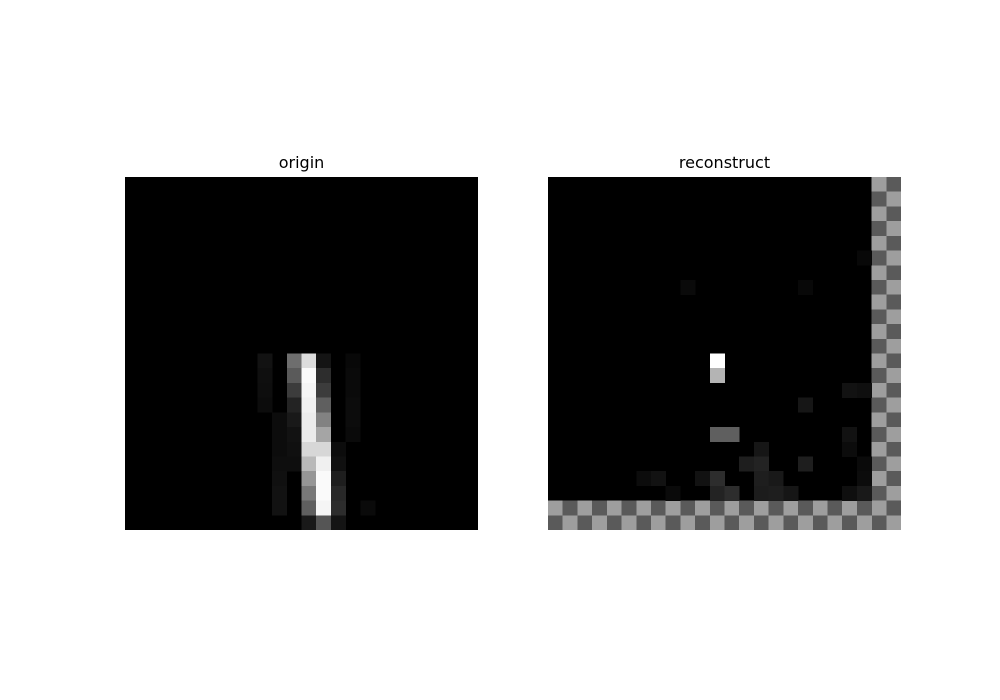  Describe the element at coordinates (301, 162) in the screenshot. I see `origin-title: origin` at that location.